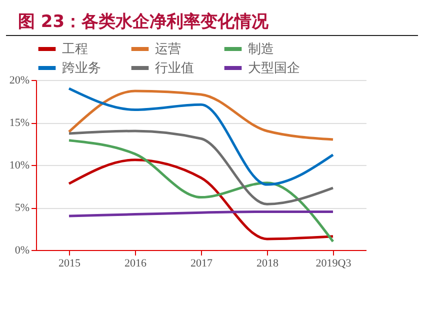 The height and width of the screenshot is (320, 424). What do you see at coordinates (19, 166) in the screenshot?
I see `y-tick-label: 10%` at bounding box center [19, 166].